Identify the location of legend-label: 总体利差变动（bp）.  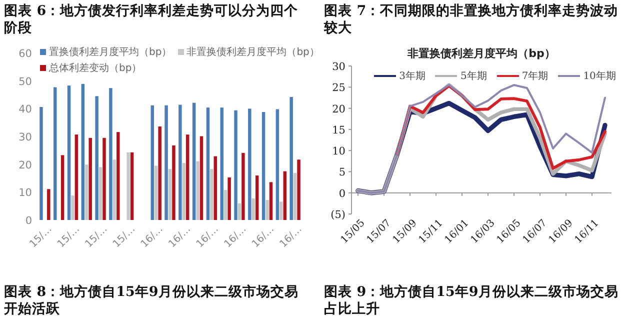
(95, 68).